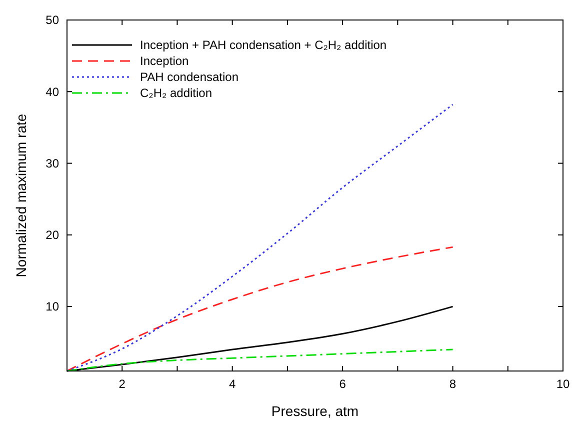 Image resolution: width=580 pixels, height=438 pixels. Describe the element at coordinates (122, 384) in the screenshot. I see `x-tick-label: 2` at that location.